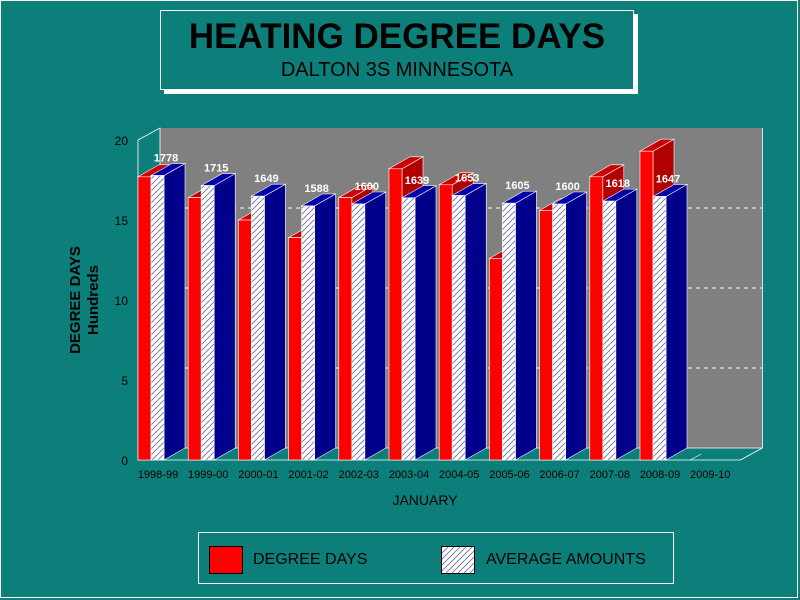 The image size is (800, 600). What do you see at coordinates (646, 305) in the screenshot?
I see `bar-degree-days-10-front` at bounding box center [646, 305].